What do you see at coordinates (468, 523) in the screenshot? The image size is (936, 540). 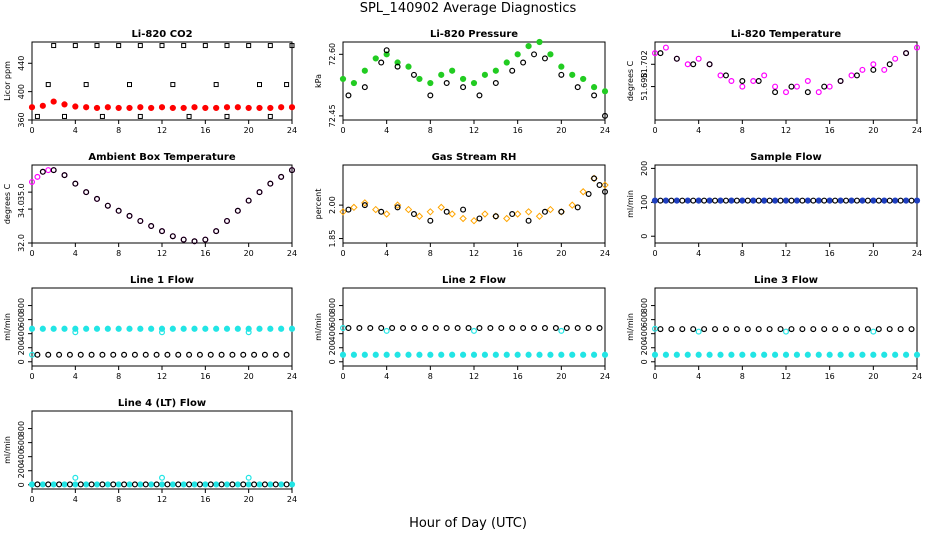 I see `x-axis-caption: Hour of Day (UTC)` at bounding box center [468, 523].